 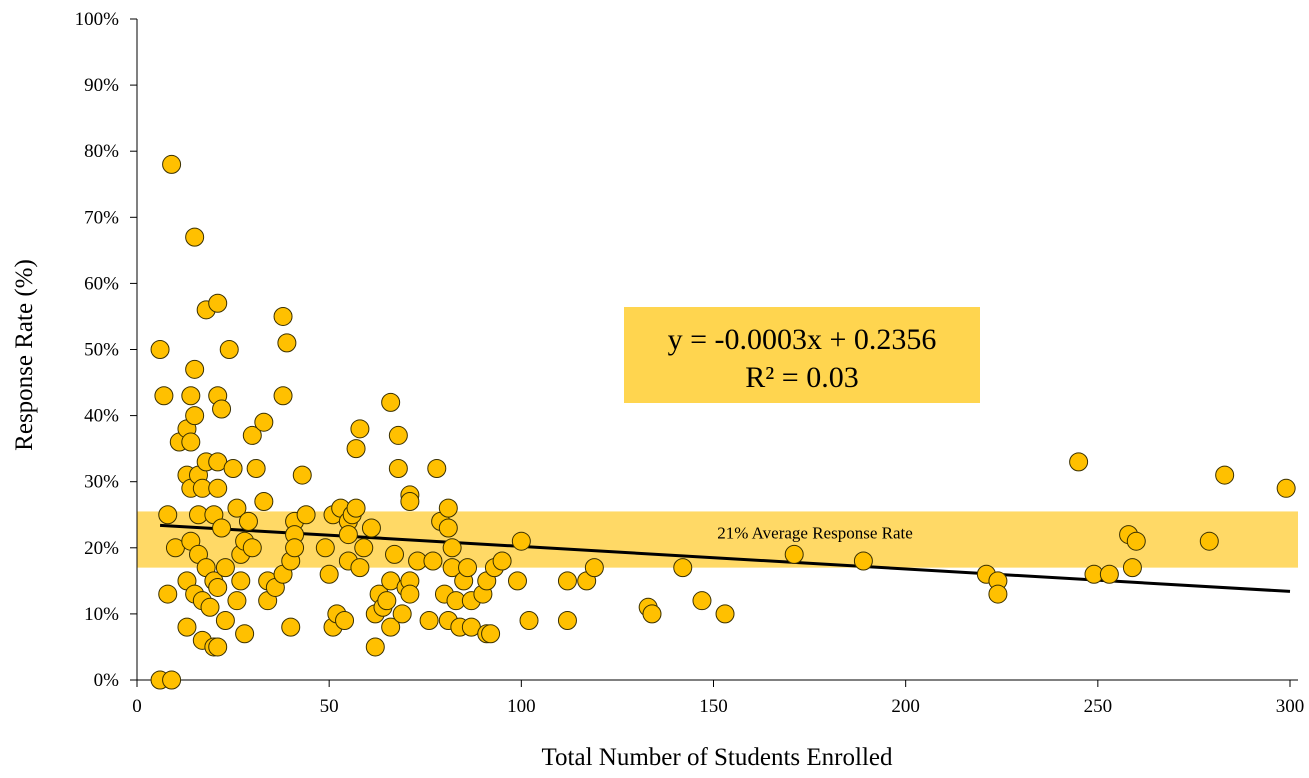 I want to click on x-tick-label: 150, so click(x=713, y=706).